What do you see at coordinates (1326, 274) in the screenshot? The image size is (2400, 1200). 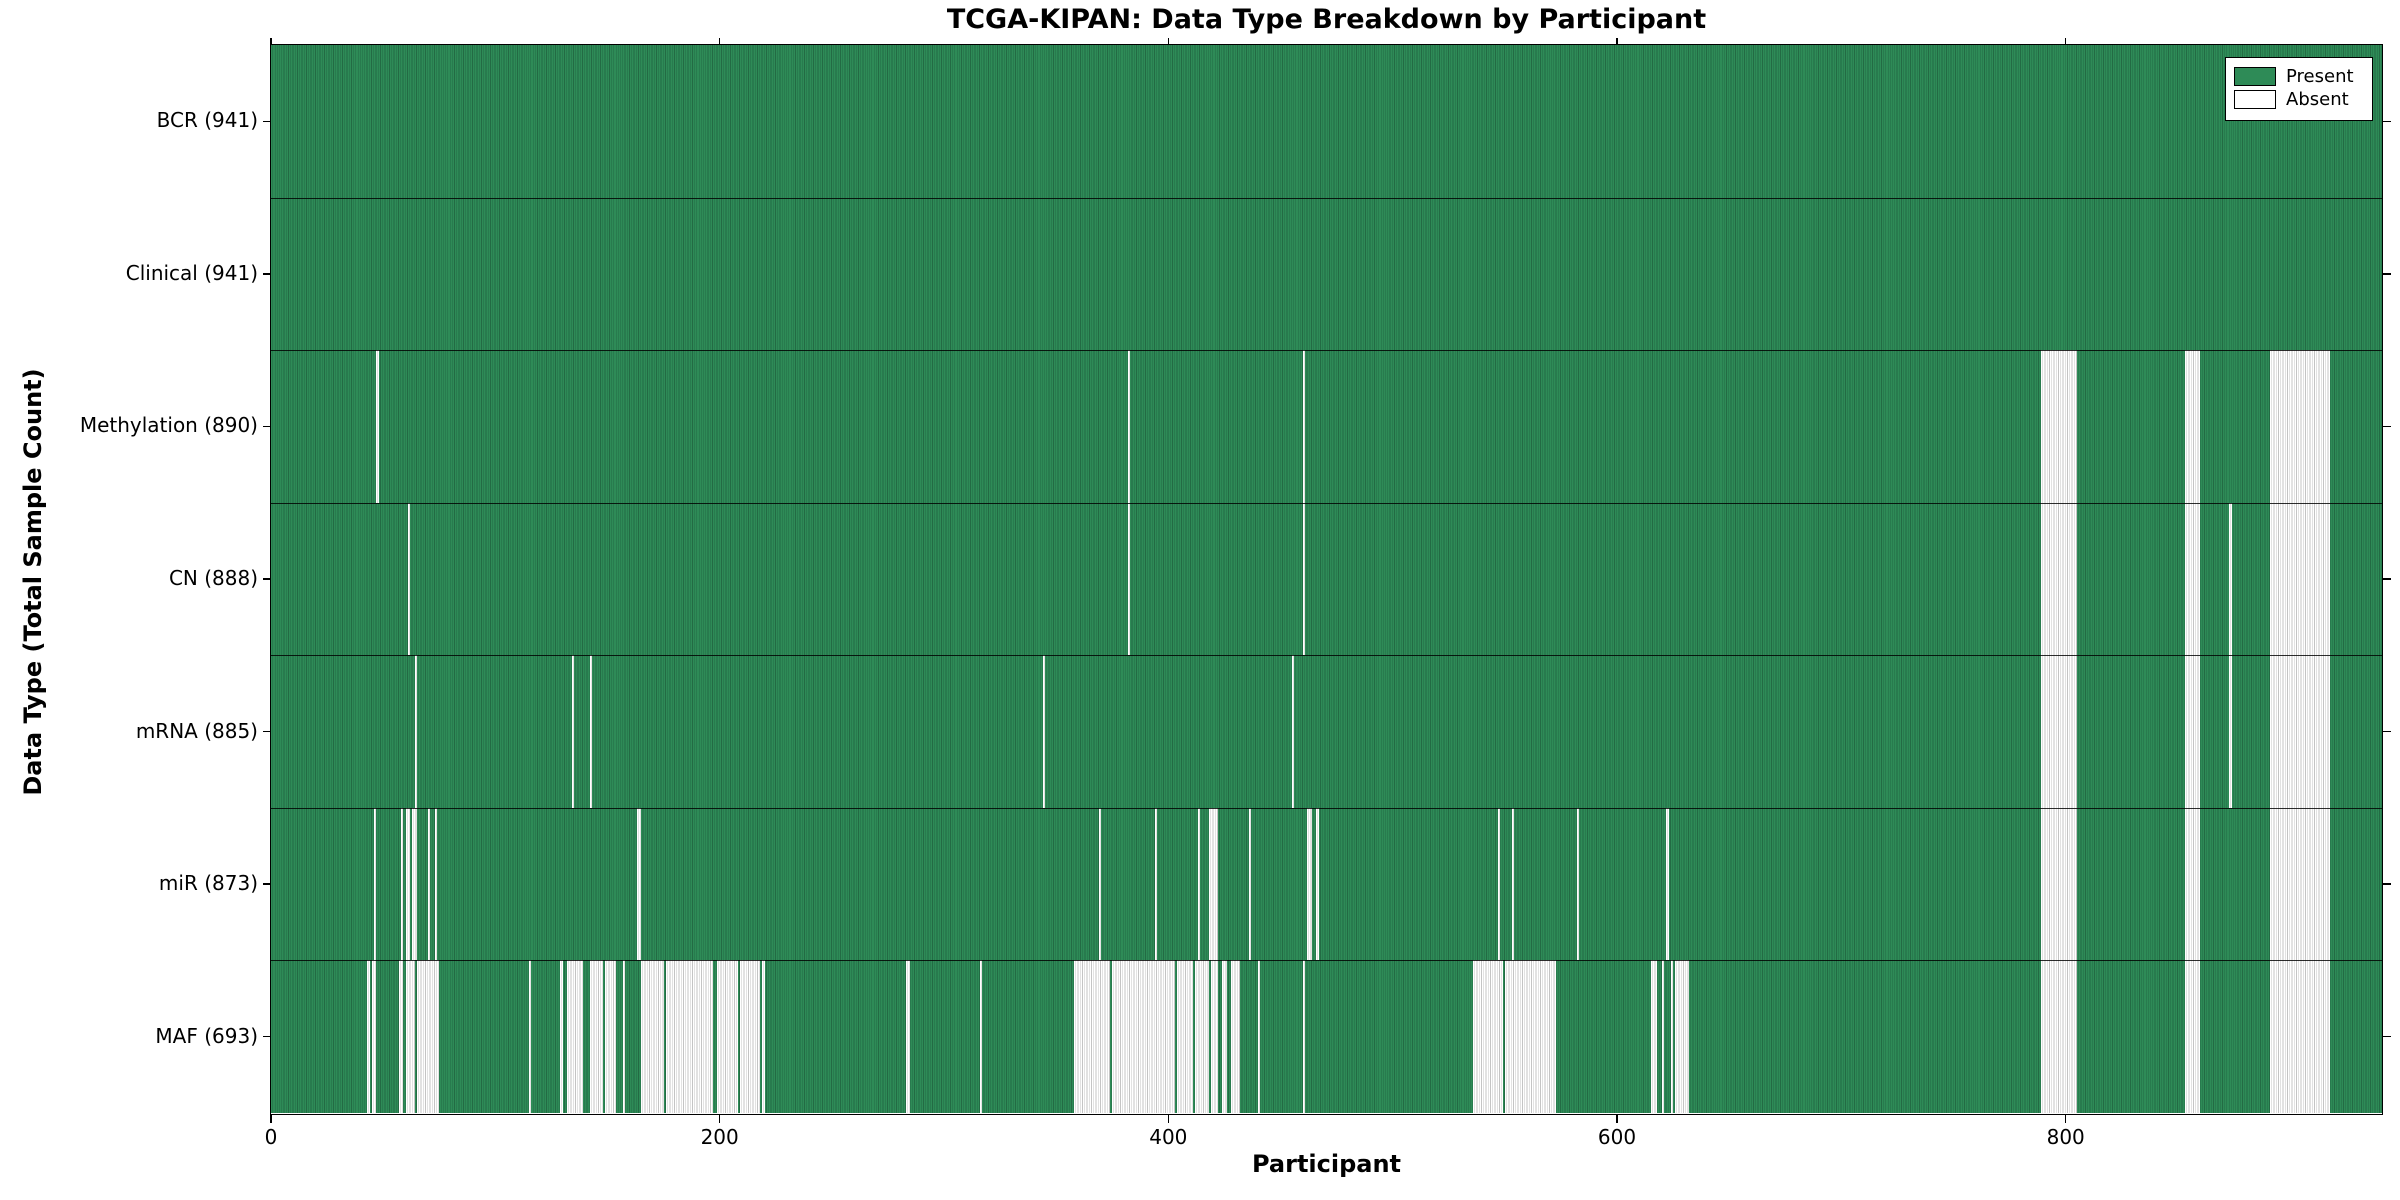 I see `row-track-clinical` at bounding box center [1326, 274].